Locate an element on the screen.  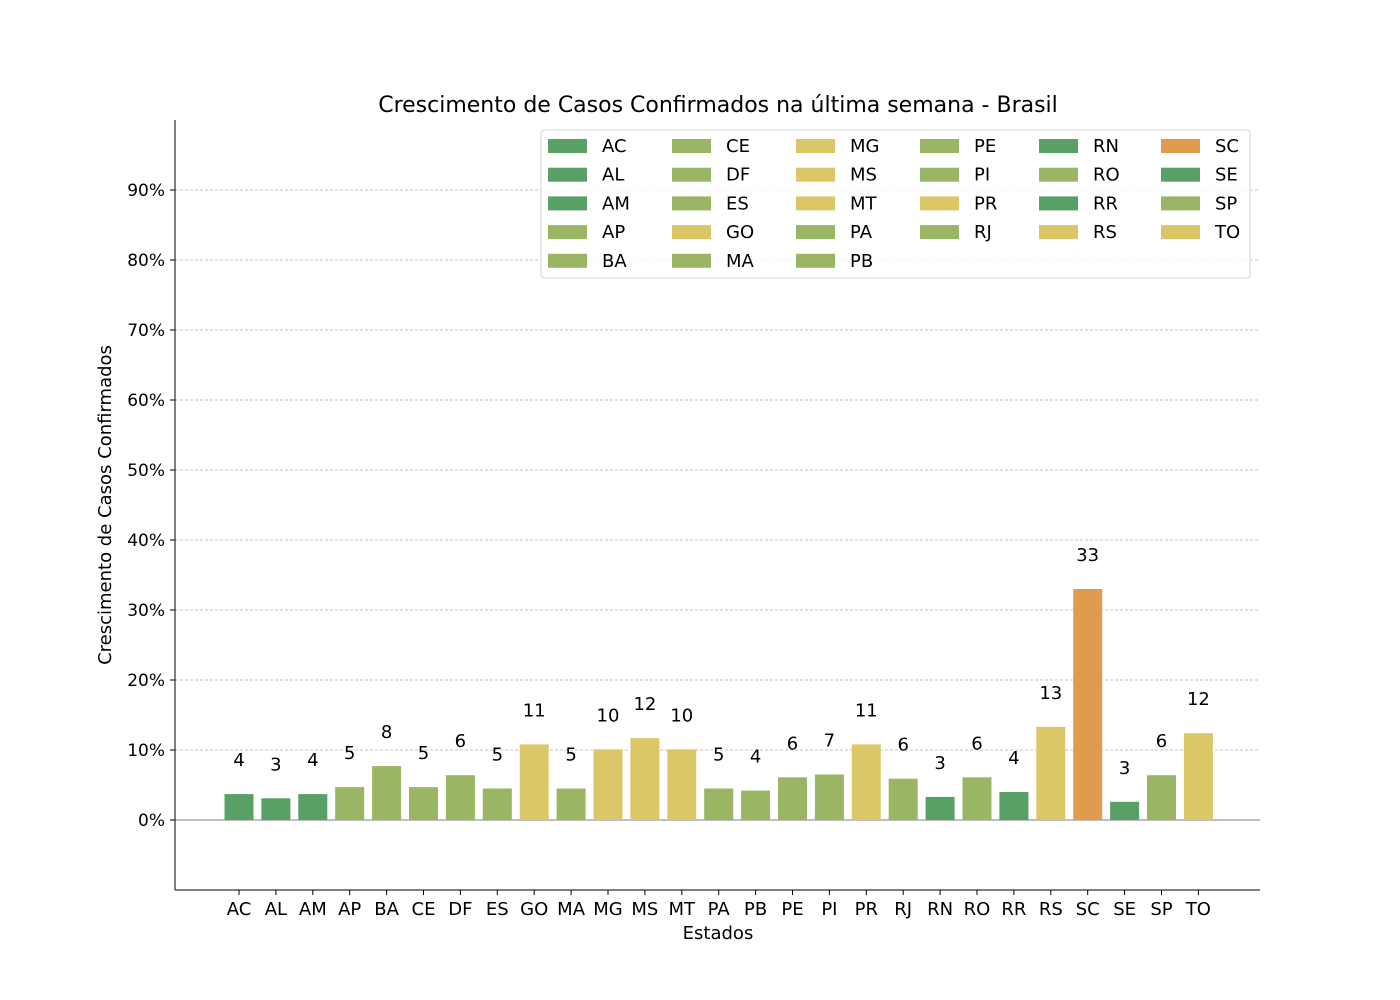
legend-box is located at coordinates (895, 204).